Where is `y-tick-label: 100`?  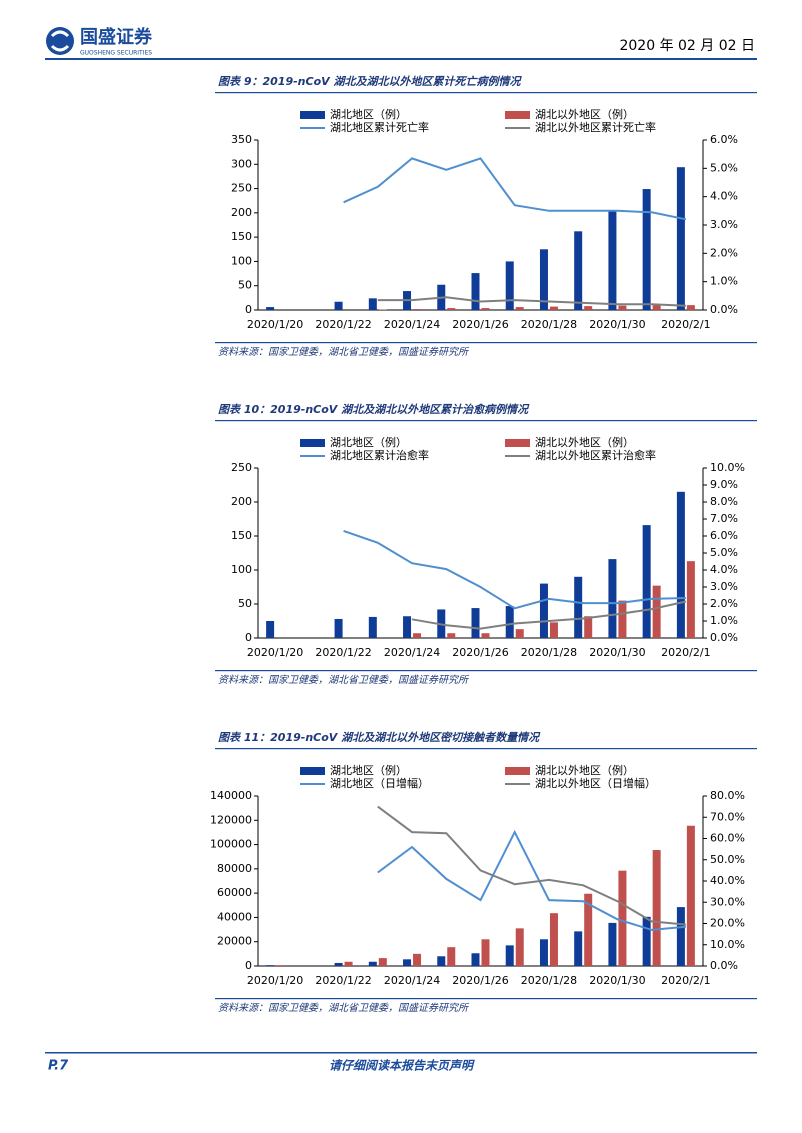
y-tick-label: 100 is located at coordinates (241, 260).